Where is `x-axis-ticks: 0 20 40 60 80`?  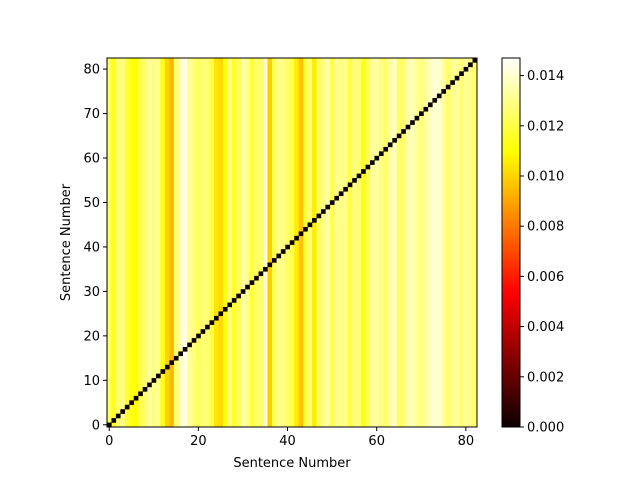
x-axis-ticks: 0 20 40 60 80 is located at coordinates (289, 438).